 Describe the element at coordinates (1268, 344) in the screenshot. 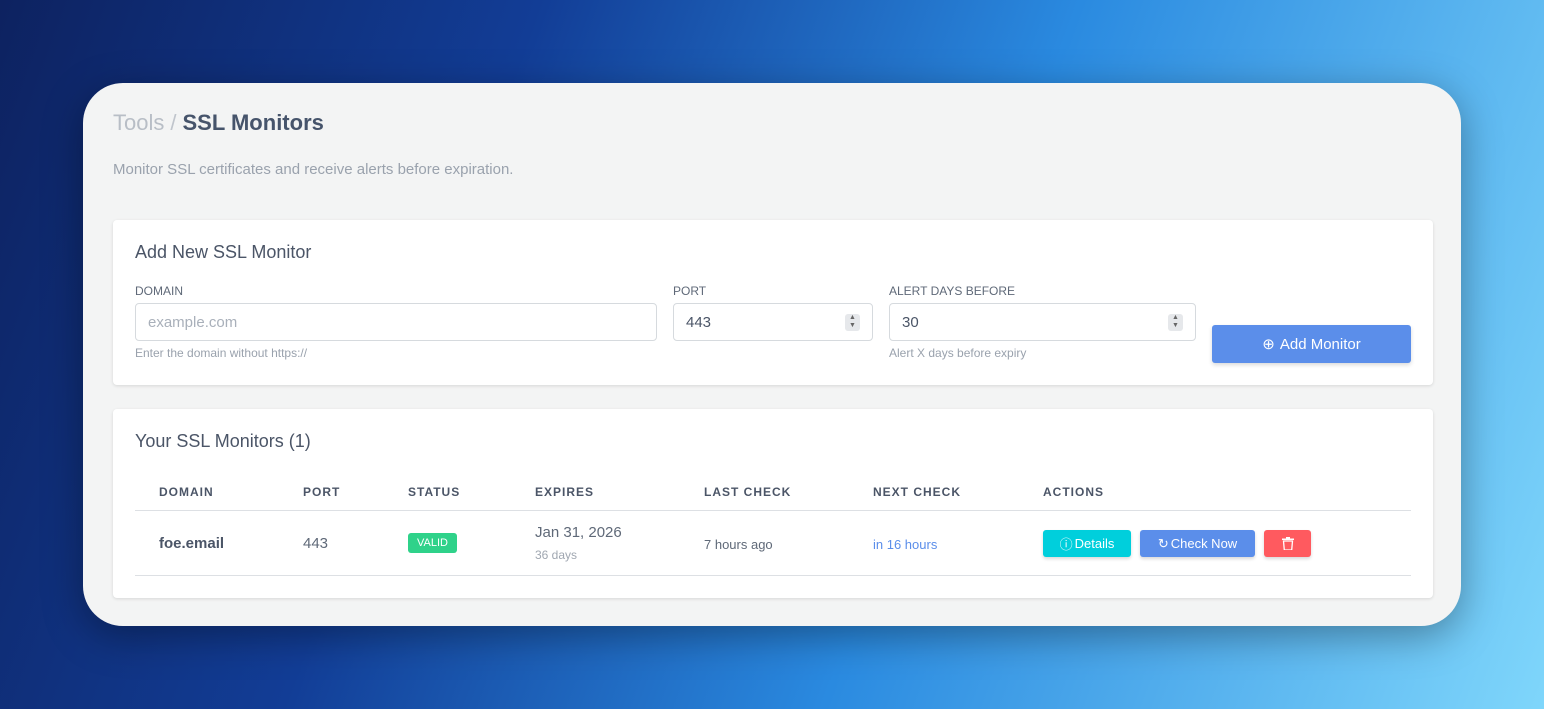

I see `plus-circle-icon: ⊕` at that location.